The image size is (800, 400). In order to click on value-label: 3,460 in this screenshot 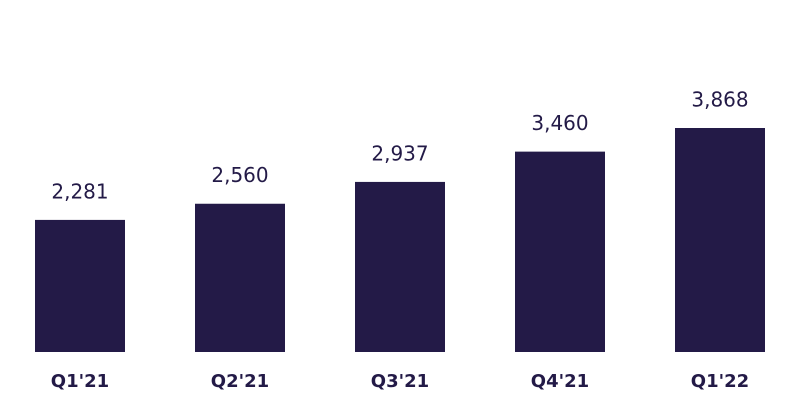, I will do `click(559, 123)`.